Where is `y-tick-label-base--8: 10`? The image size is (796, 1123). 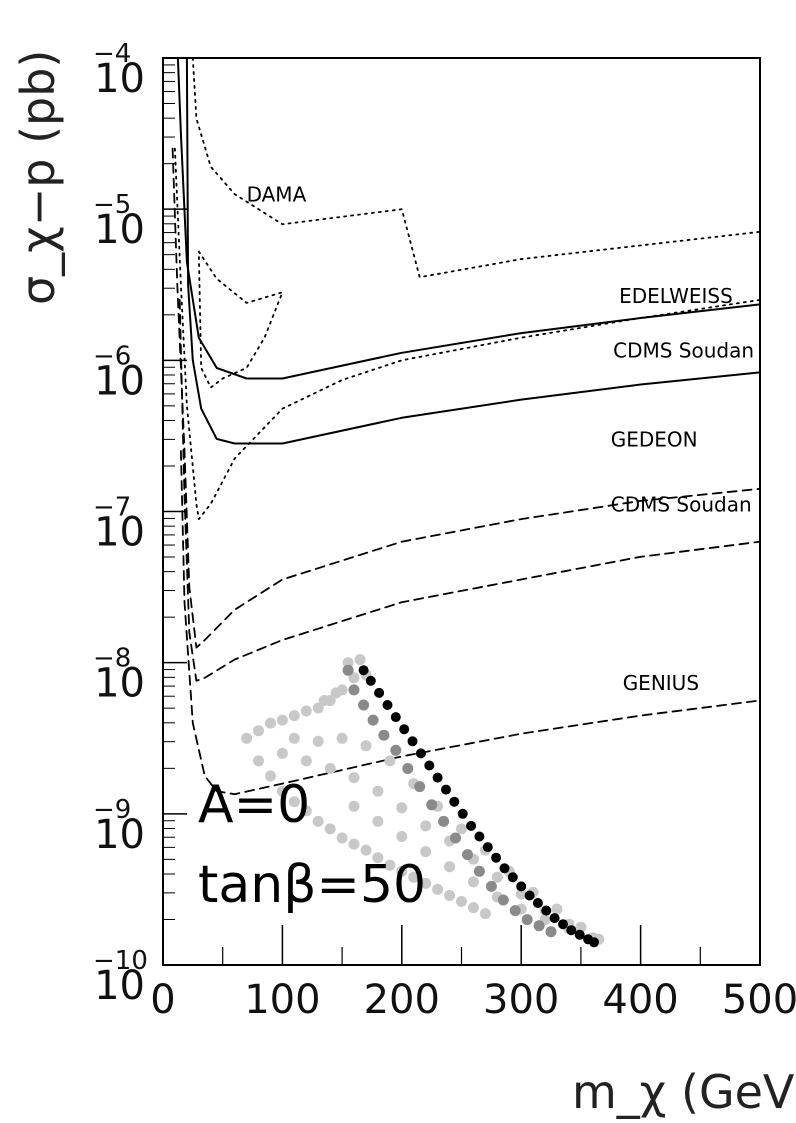 y-tick-label-base--8: 10 is located at coordinates (119, 684).